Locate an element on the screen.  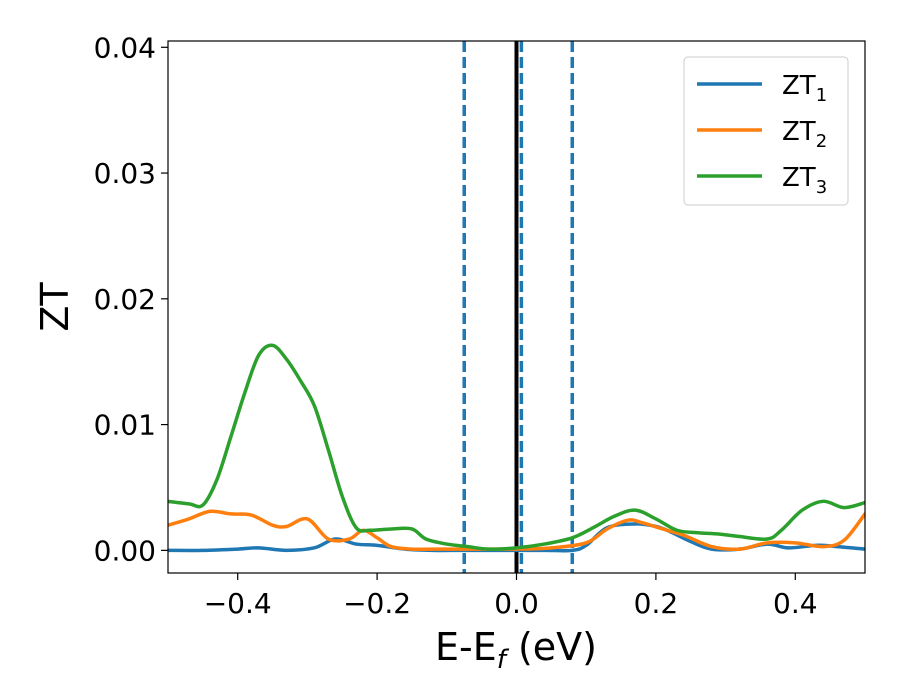
y-tick-label: 0.02 is located at coordinates (125, 299).